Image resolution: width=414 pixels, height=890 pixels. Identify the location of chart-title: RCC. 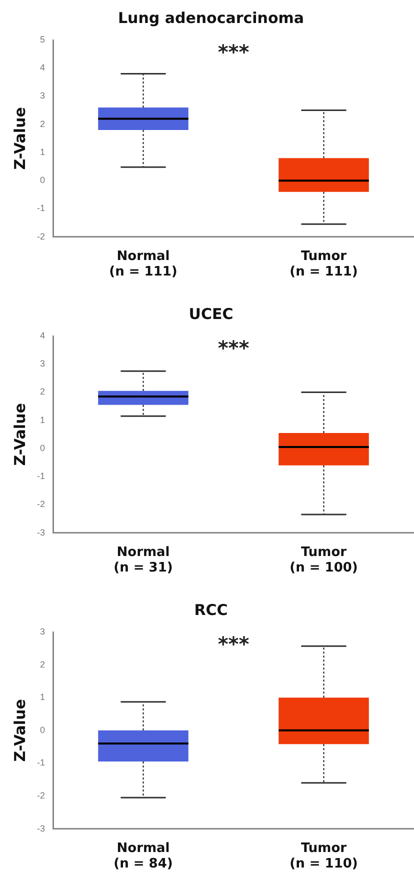
(211, 609).